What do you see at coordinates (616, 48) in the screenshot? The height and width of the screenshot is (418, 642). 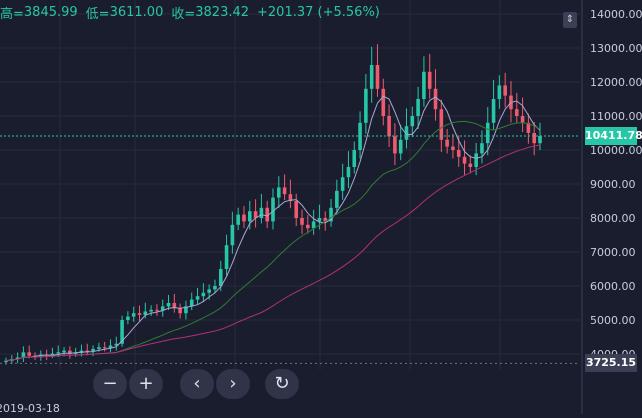 I see `y-tick-label: 13000.00` at bounding box center [616, 48].